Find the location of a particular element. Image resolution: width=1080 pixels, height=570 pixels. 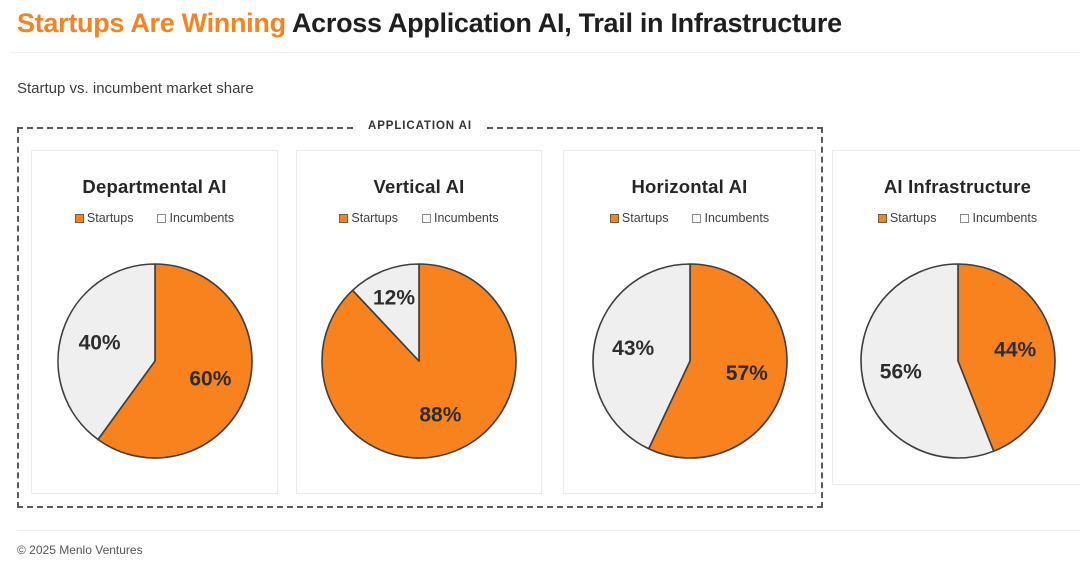

page-title-highlight: Startups Are Winning is located at coordinates (151, 23).